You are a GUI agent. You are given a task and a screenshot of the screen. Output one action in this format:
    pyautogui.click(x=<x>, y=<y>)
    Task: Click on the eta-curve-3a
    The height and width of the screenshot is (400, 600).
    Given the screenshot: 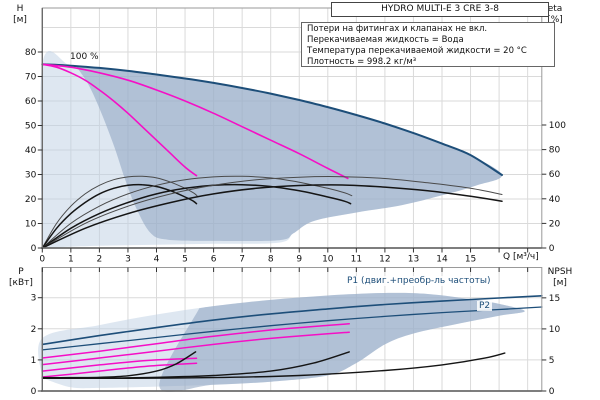 What is the action you would take?
    pyautogui.click(x=272, y=212)
    